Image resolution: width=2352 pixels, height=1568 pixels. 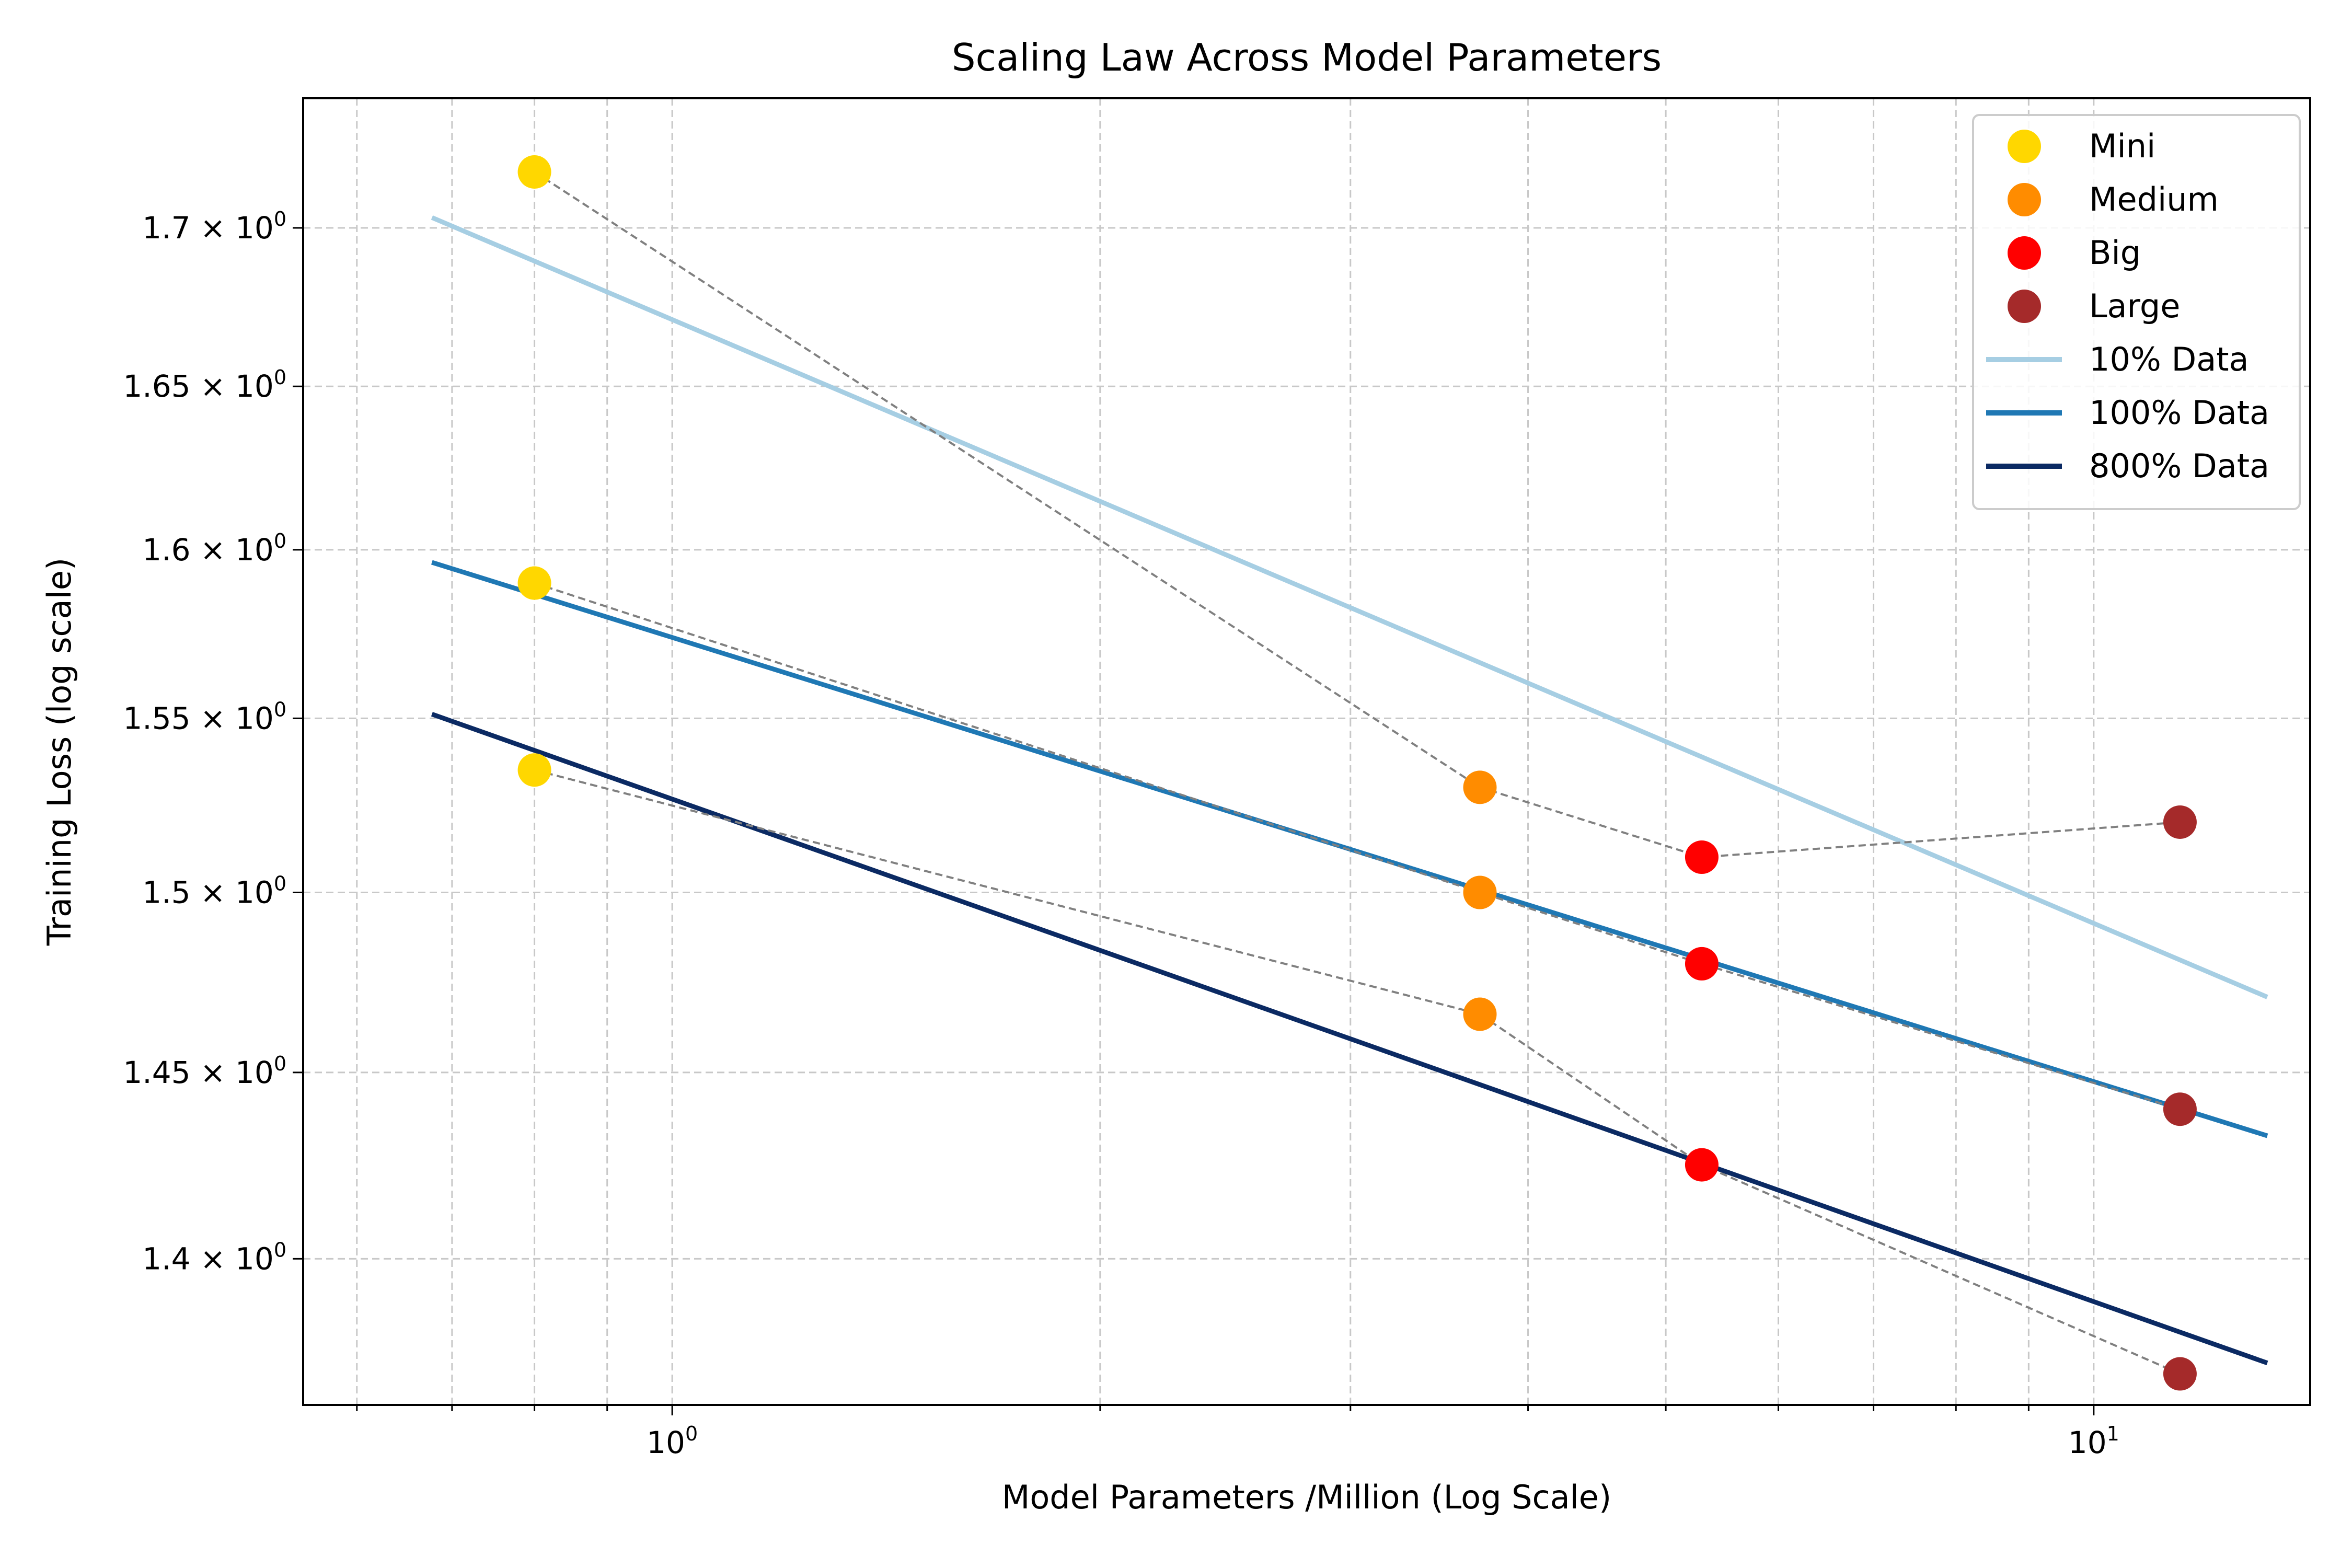 What do you see at coordinates (214, 226) in the screenshot?
I see `y-tick-label: 1.7 × 100` at bounding box center [214, 226].